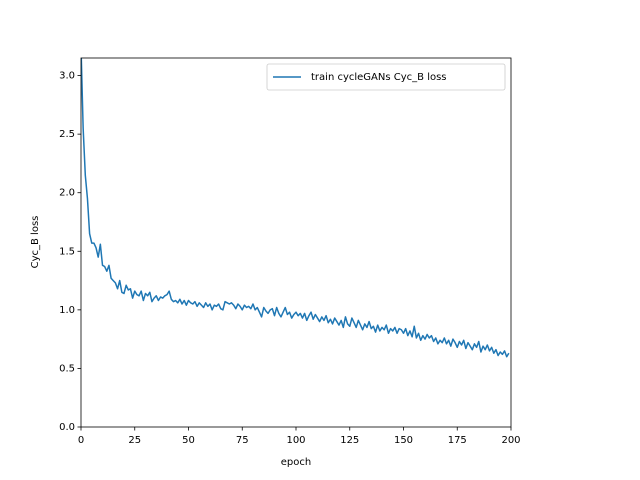  What do you see at coordinates (510, 440) in the screenshot?
I see `x-tick-label: 200` at bounding box center [510, 440].